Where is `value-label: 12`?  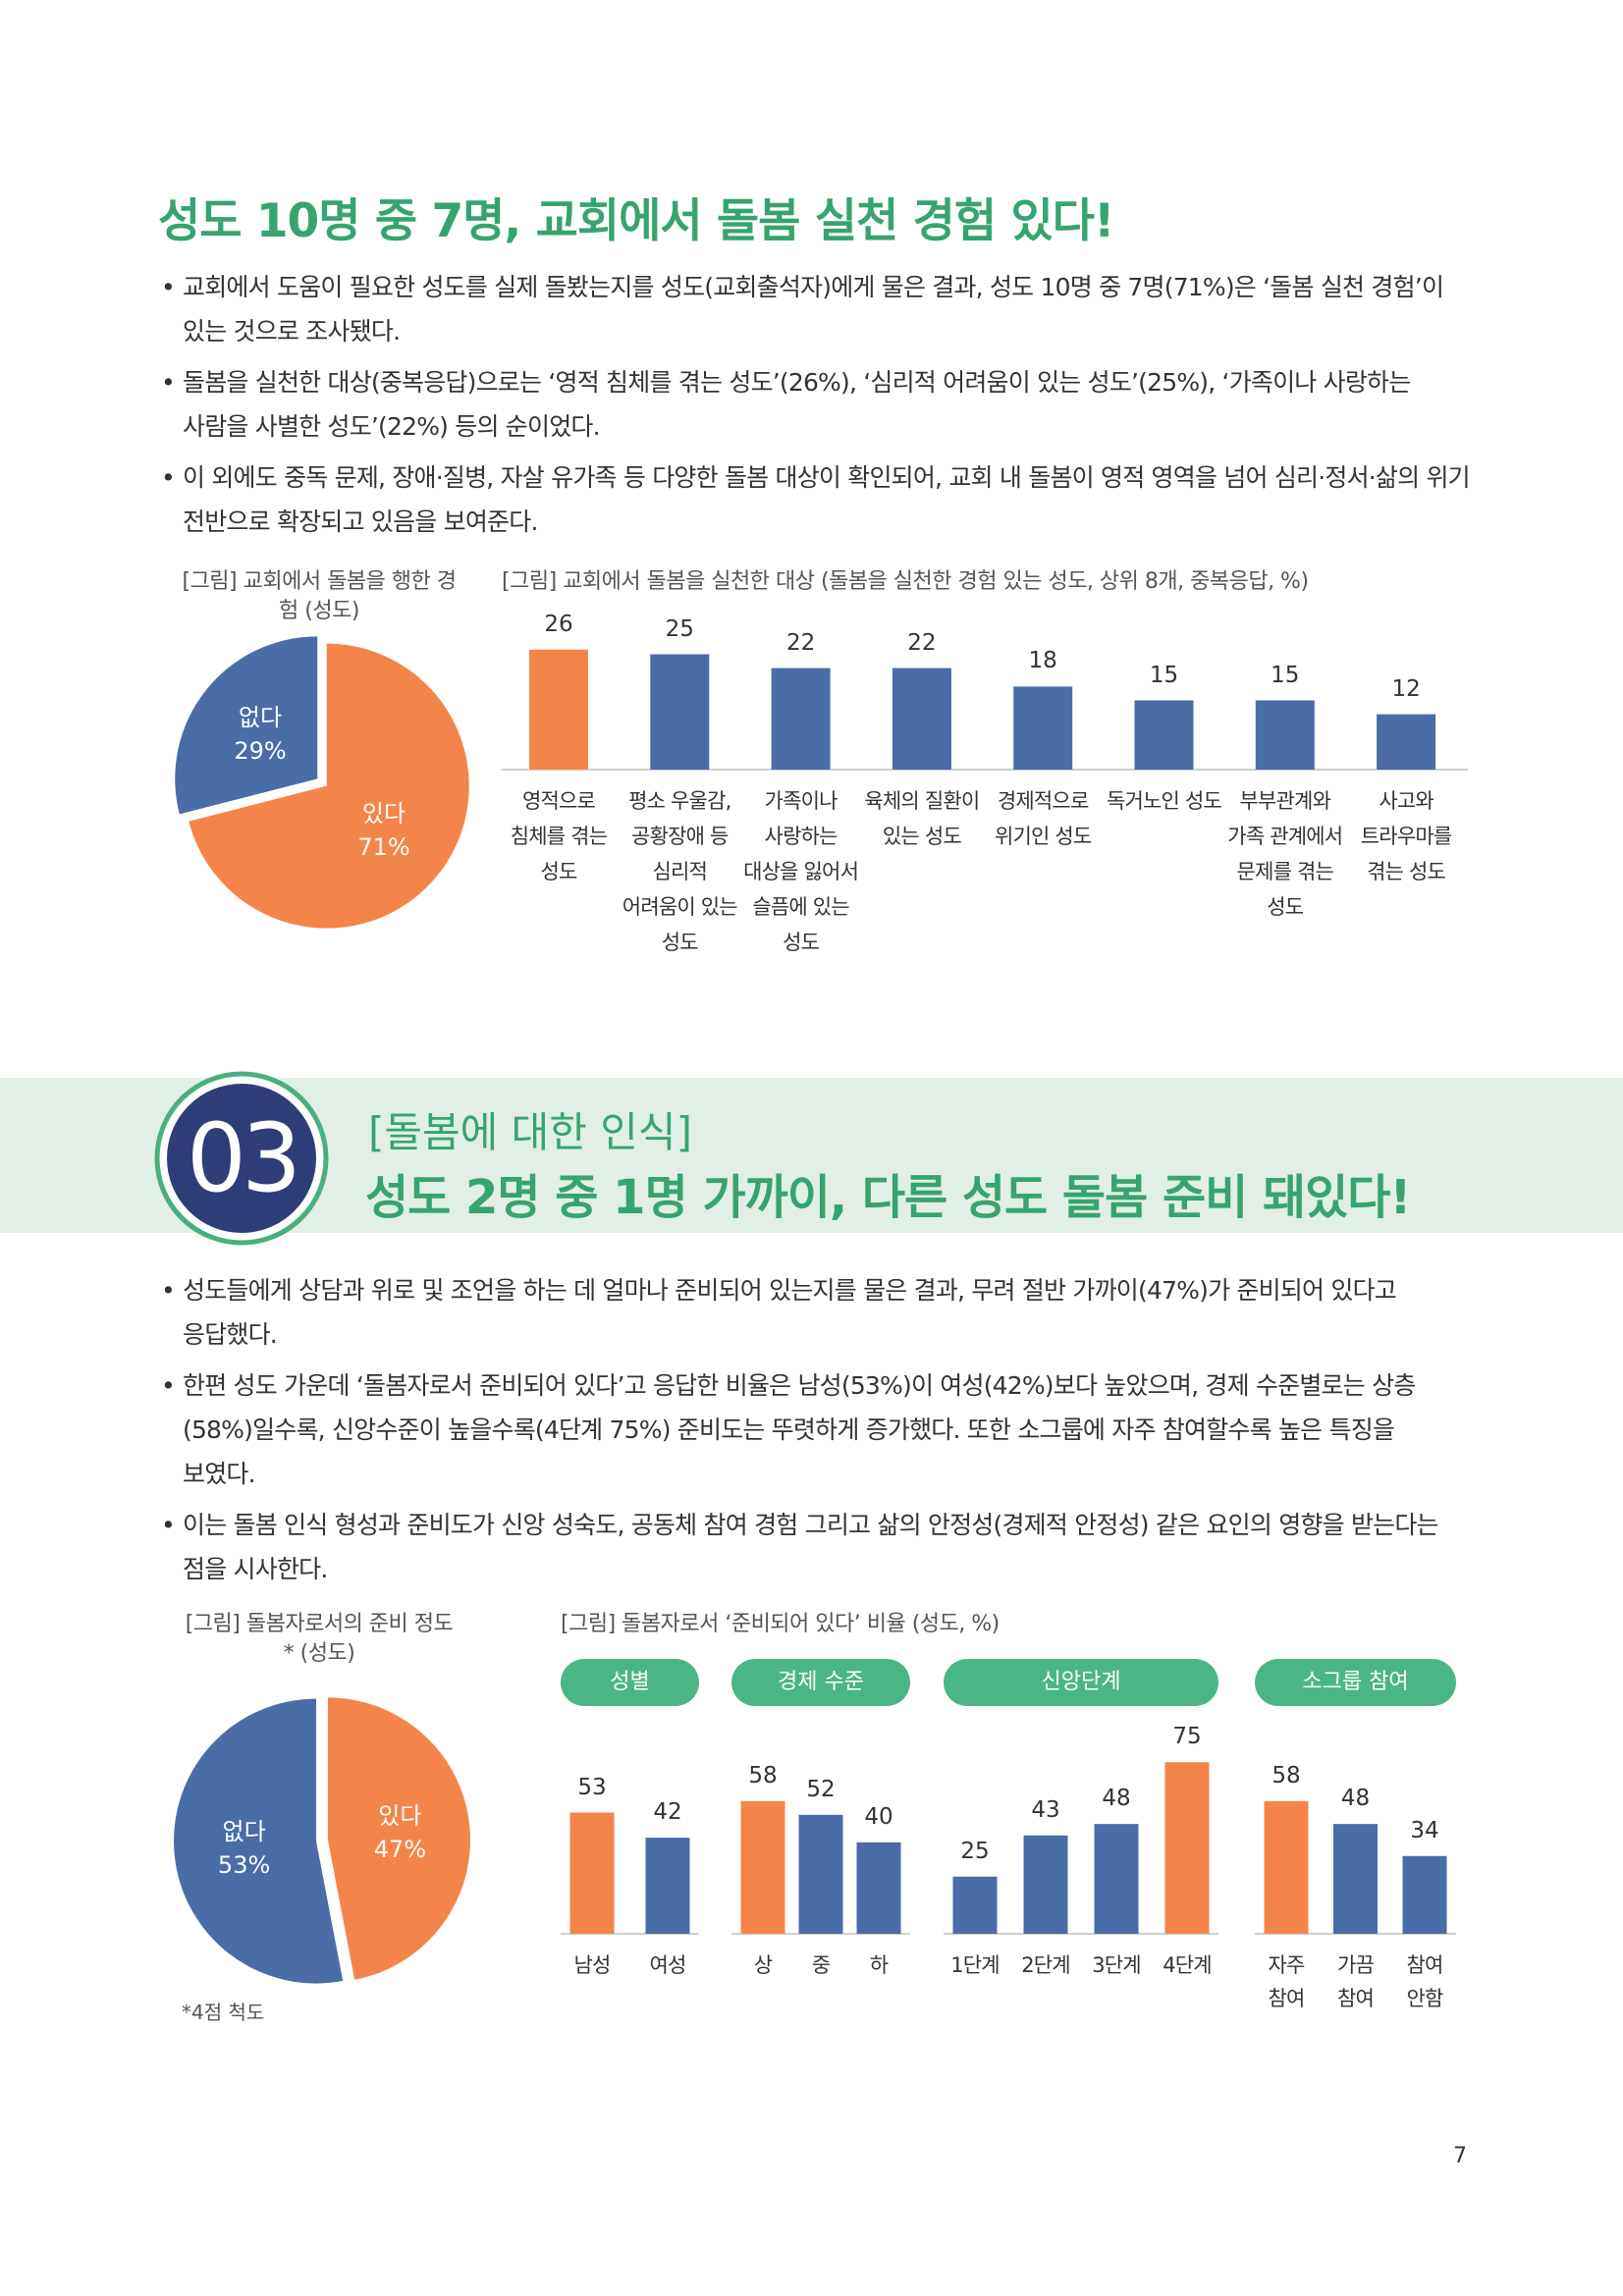
value-label: 12 is located at coordinates (1406, 688).